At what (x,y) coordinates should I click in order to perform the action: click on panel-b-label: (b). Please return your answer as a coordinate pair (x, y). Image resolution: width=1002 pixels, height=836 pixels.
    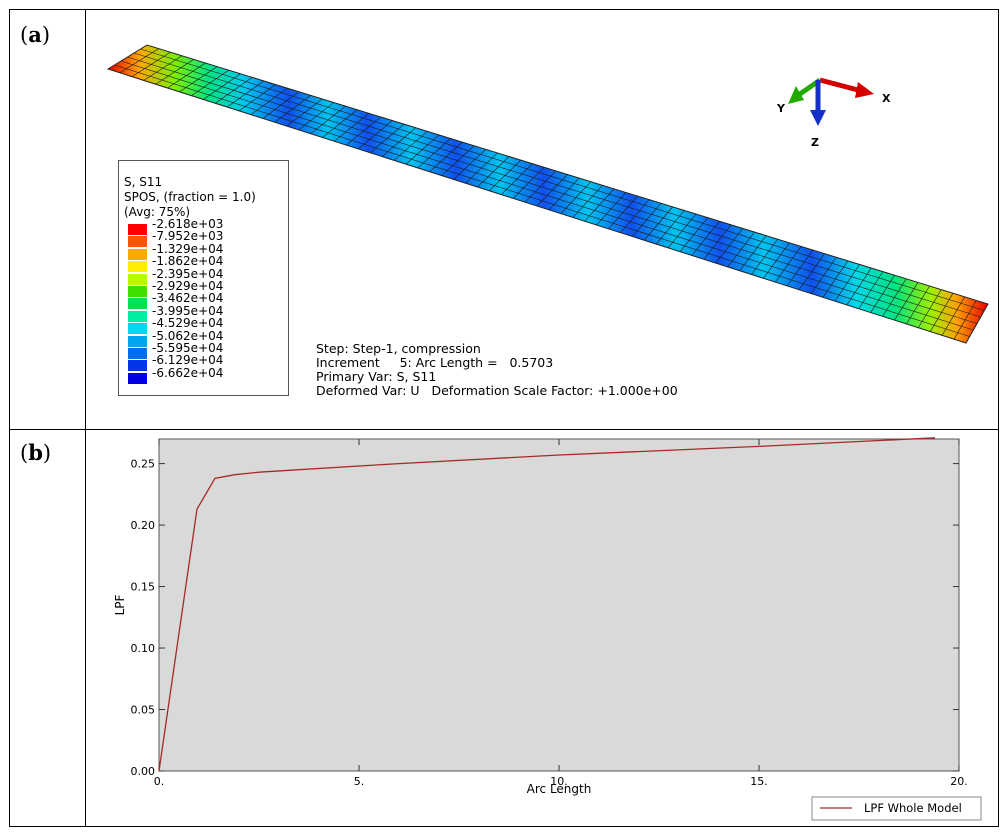
    Looking at the image, I should click on (36, 452).